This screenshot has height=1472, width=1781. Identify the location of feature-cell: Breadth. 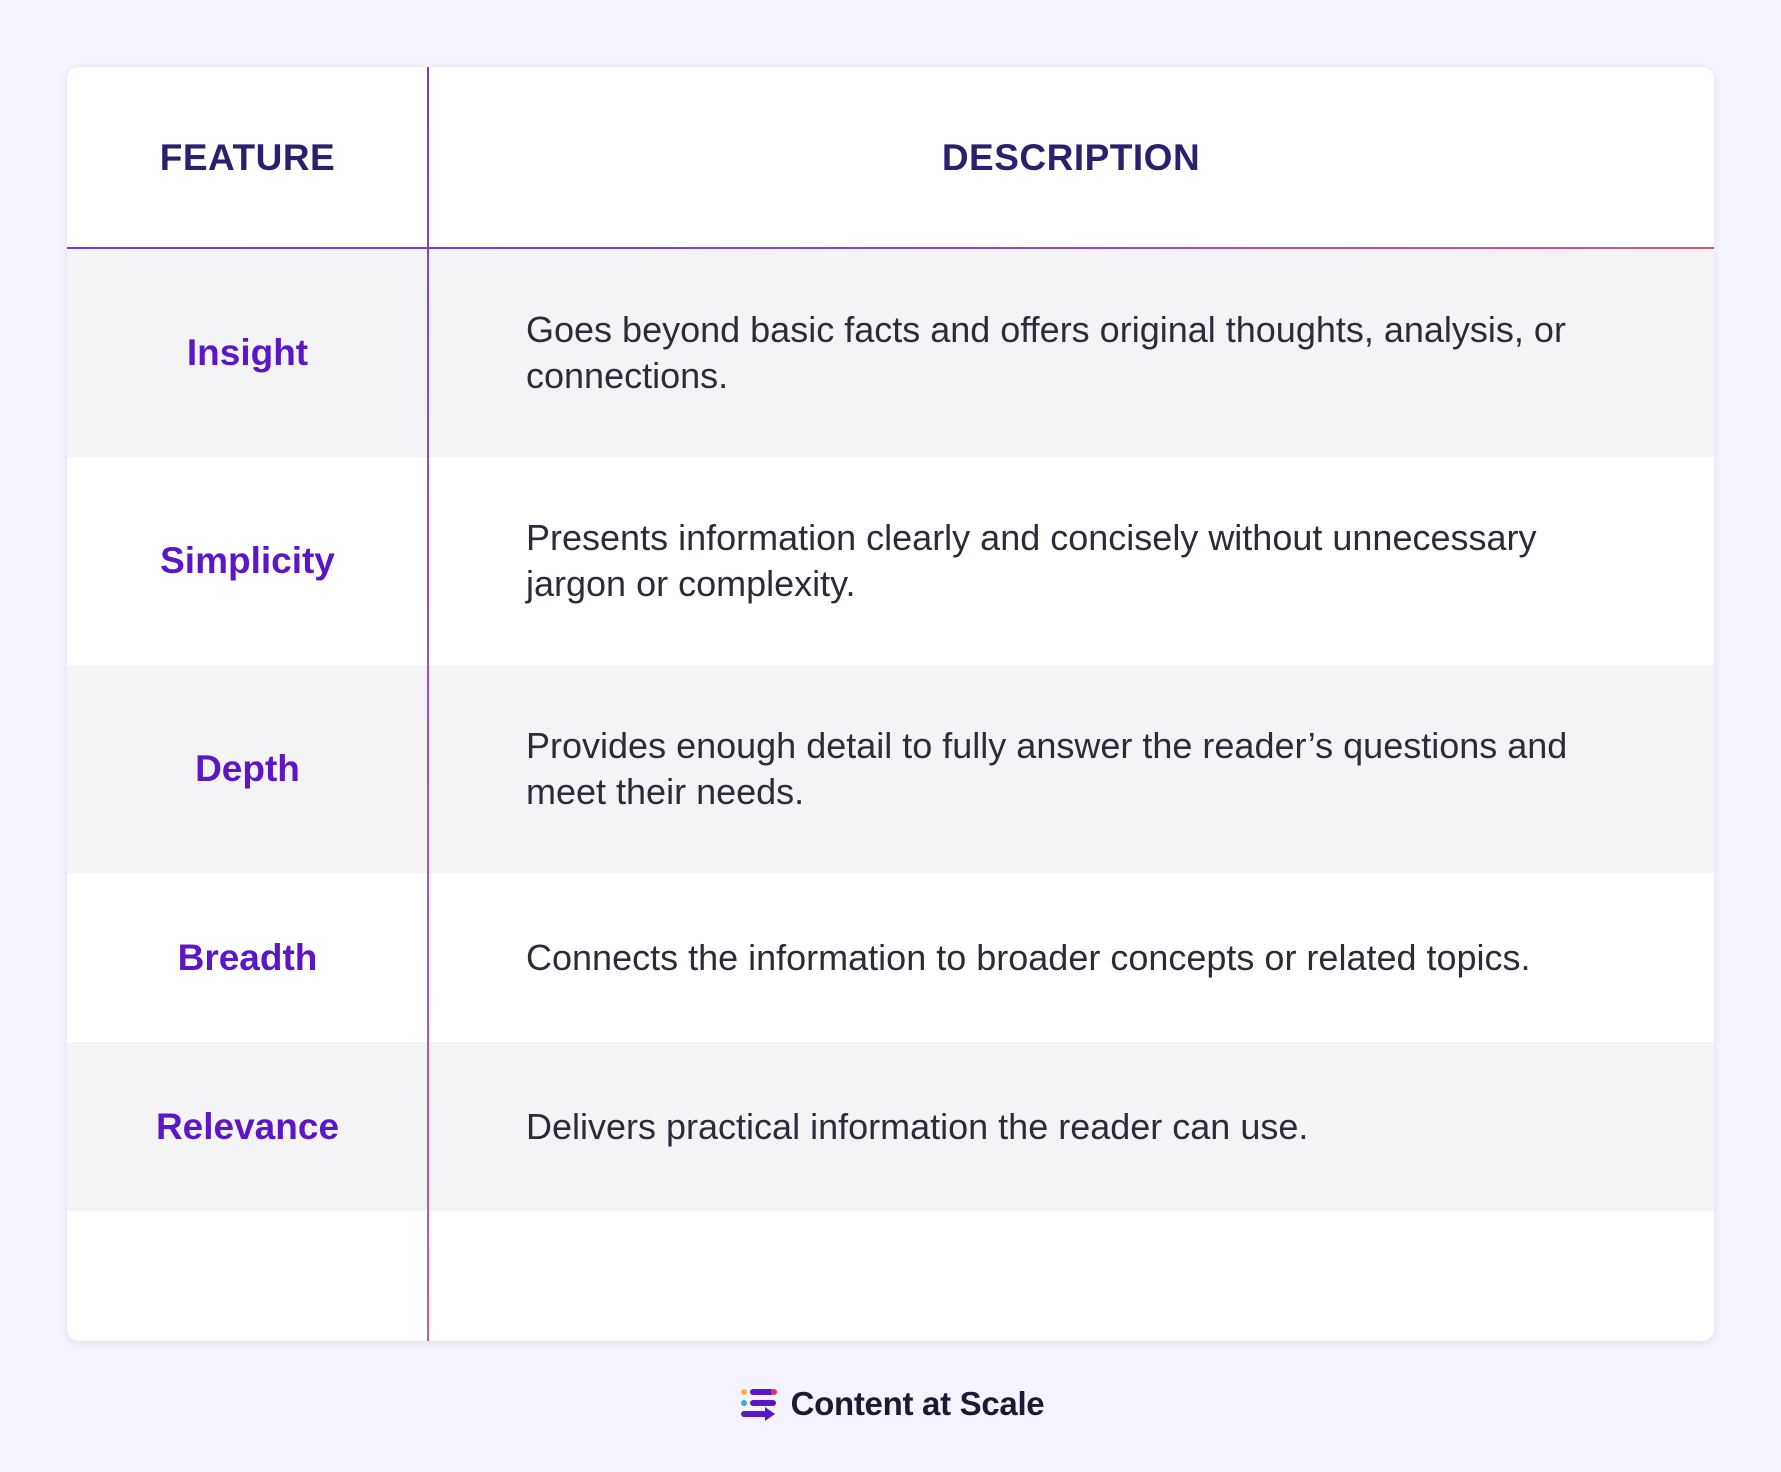
(247, 957).